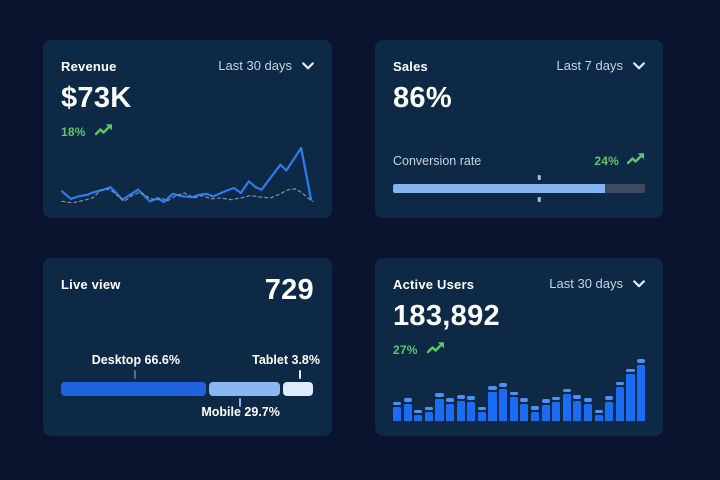  What do you see at coordinates (89, 66) in the screenshot?
I see `revenue-title: Revenue` at bounding box center [89, 66].